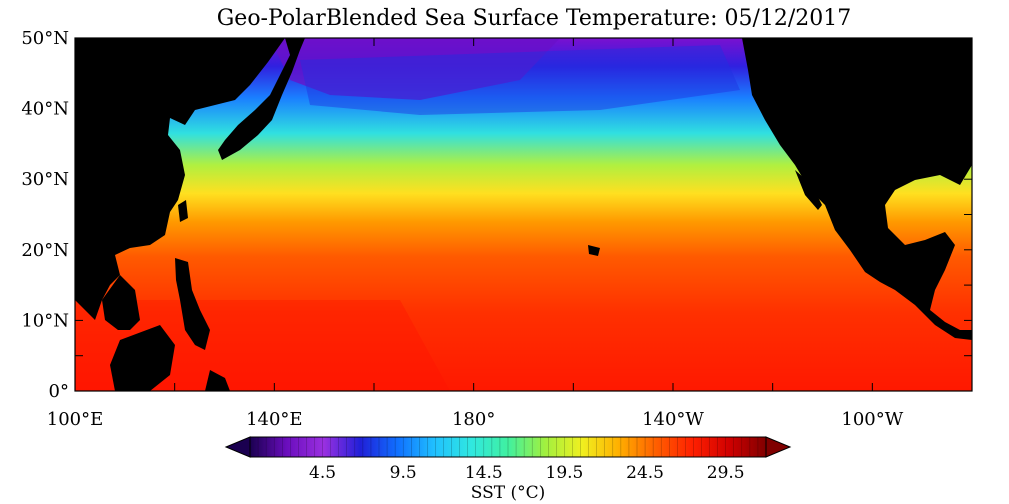 This screenshot has width=1009, height=504. I want to click on lat-label: 50°N, so click(45, 38).